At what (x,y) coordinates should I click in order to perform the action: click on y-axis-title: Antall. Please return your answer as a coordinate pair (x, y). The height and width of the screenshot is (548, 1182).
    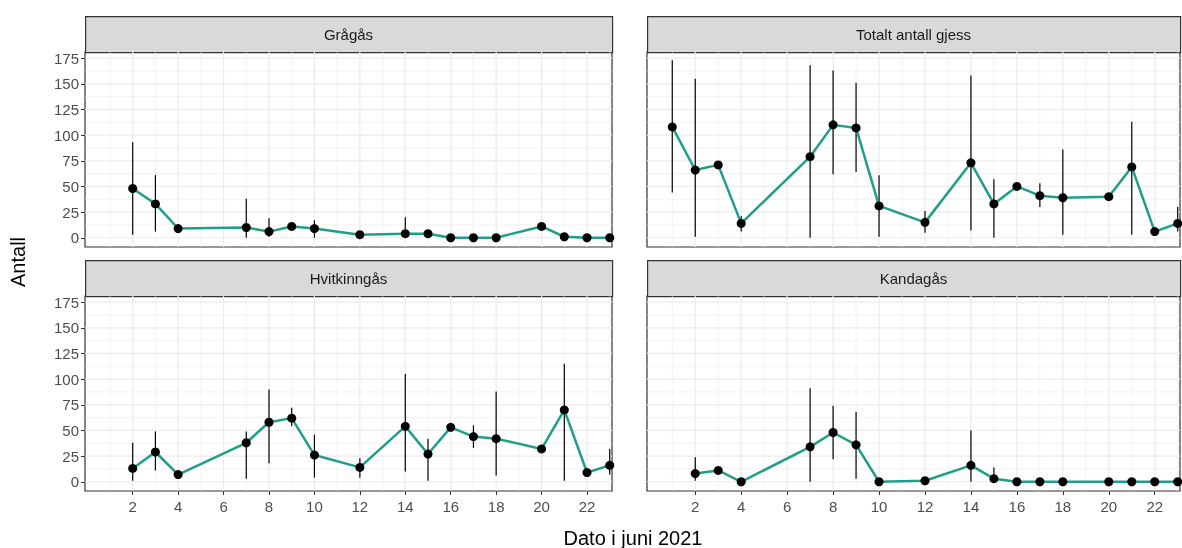
    Looking at the image, I should click on (18, 262).